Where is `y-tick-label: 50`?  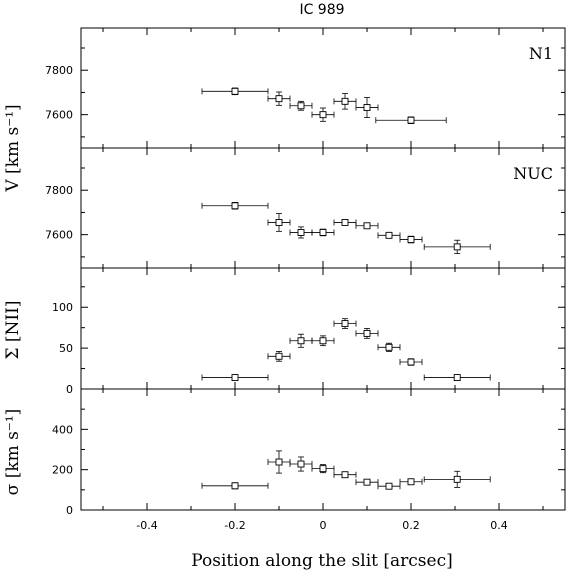
y-tick-label: 50 is located at coordinates (66, 348).